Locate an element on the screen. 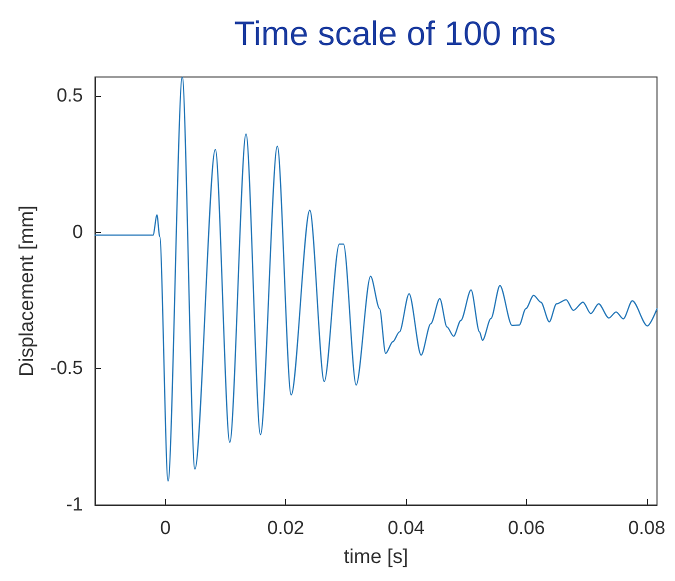 The width and height of the screenshot is (675, 581). x-axis-title: time [s] is located at coordinates (376, 557).